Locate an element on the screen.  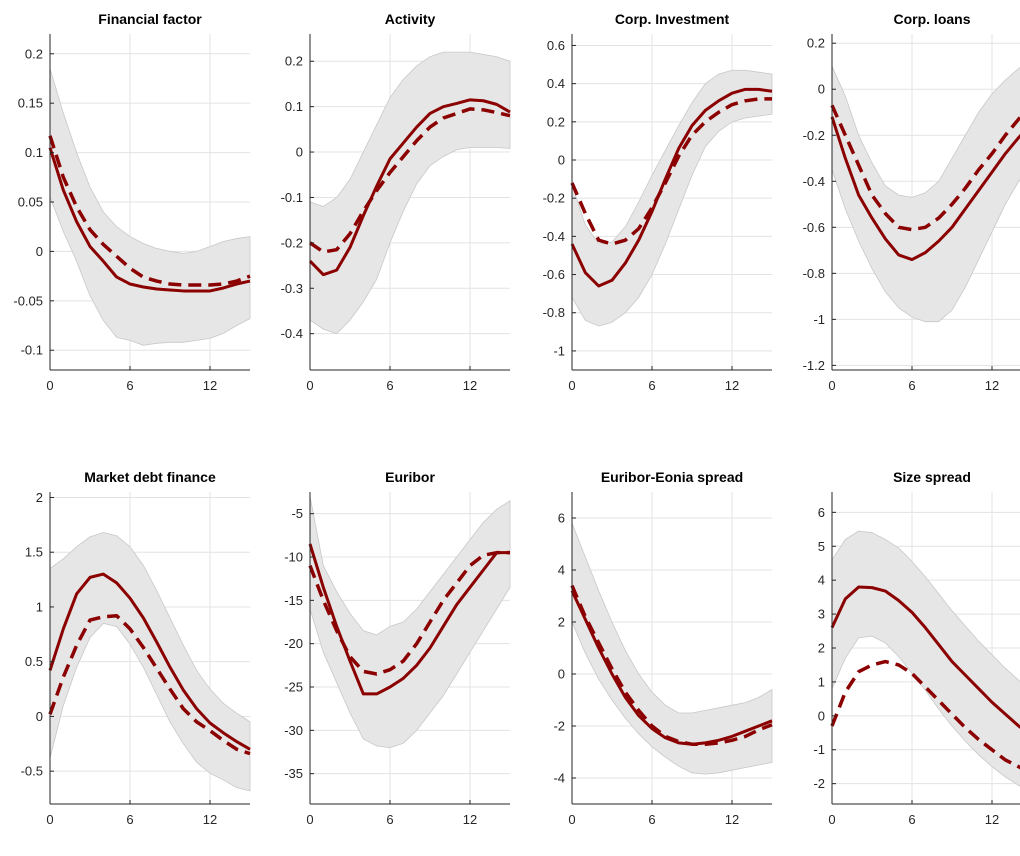
panel-title: Euribor is located at coordinates (410, 477).